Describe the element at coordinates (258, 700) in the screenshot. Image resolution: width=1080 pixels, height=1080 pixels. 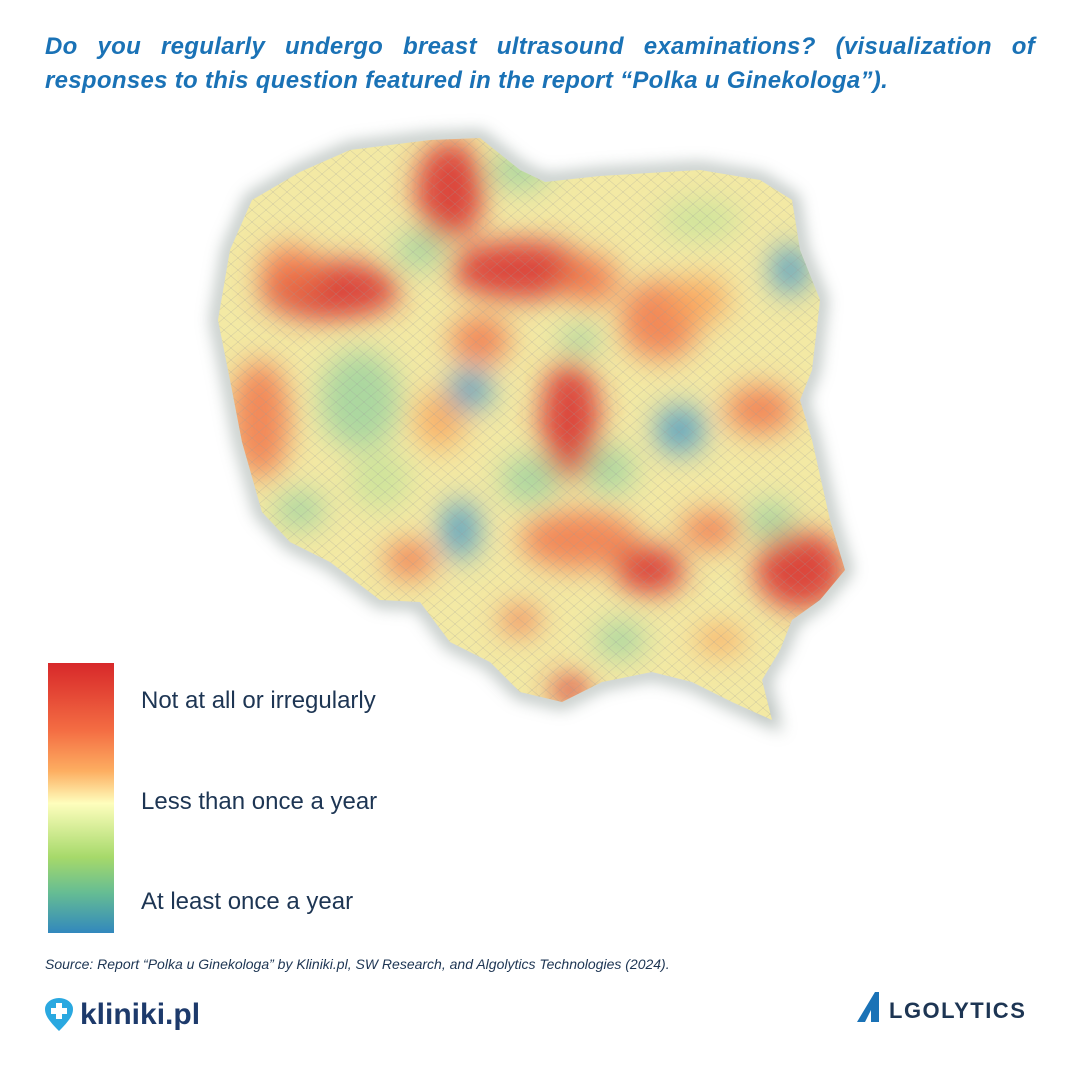
I see `legend-label: Not at all or irregularly` at that location.